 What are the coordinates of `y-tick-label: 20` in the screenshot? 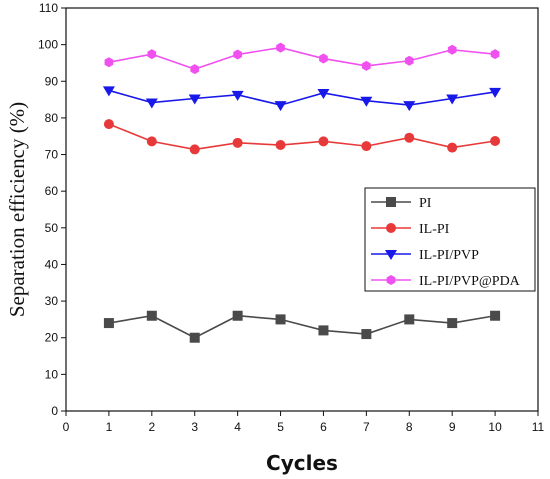 It's located at (52, 338).